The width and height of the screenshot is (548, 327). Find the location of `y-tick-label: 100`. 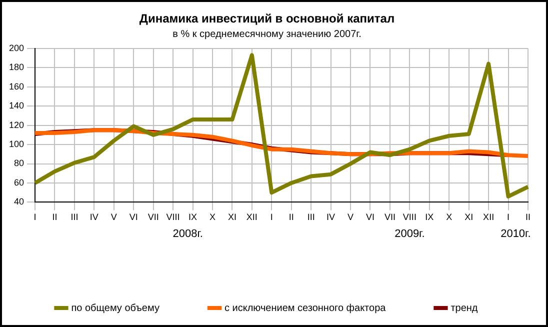

y-tick-label: 100 is located at coordinates (16, 144).